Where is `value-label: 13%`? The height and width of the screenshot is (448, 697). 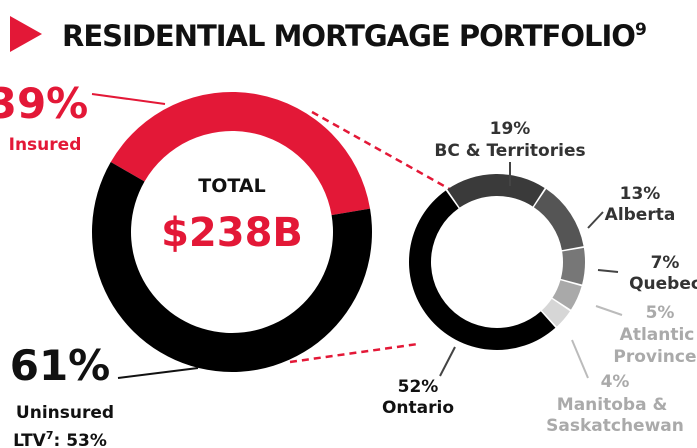
value-label: 13% is located at coordinates (640, 194).